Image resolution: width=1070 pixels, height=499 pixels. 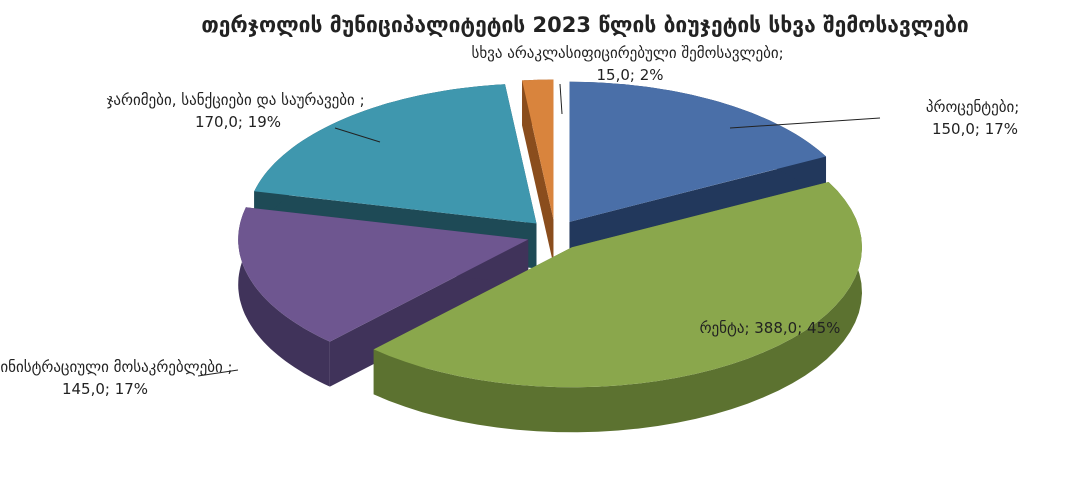 I want to click on data-label: რენტა; 388,0; 45%, so click(x=770, y=328).